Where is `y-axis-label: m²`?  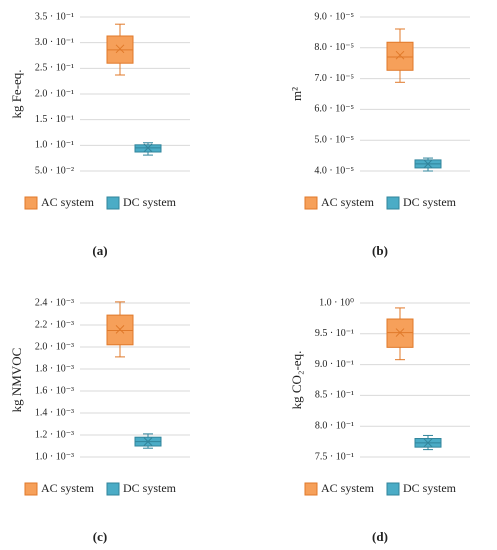
y-axis-label: m² is located at coordinates (296, 94).